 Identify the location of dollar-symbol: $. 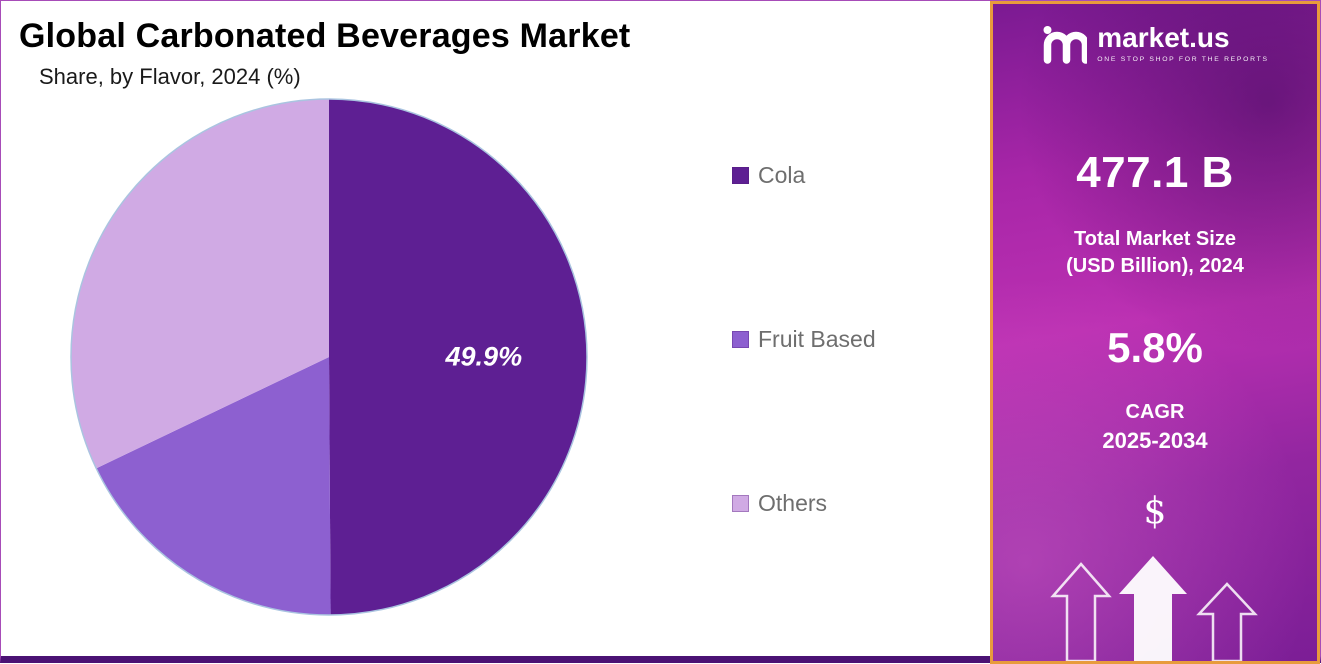
(1155, 511).